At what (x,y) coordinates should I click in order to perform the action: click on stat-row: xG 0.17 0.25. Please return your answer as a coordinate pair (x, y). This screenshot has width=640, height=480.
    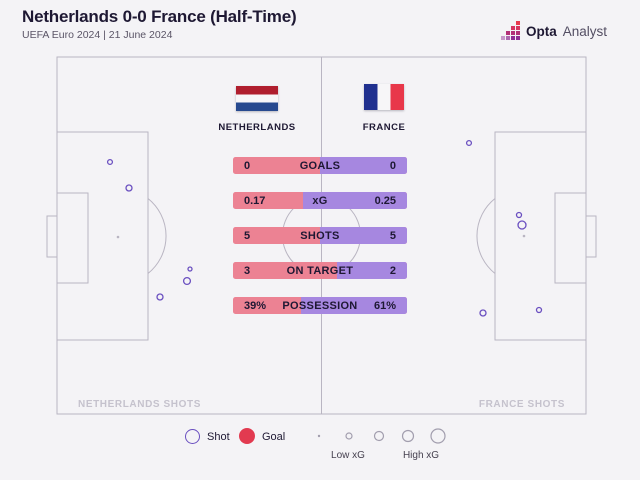
    Looking at the image, I should click on (320, 200).